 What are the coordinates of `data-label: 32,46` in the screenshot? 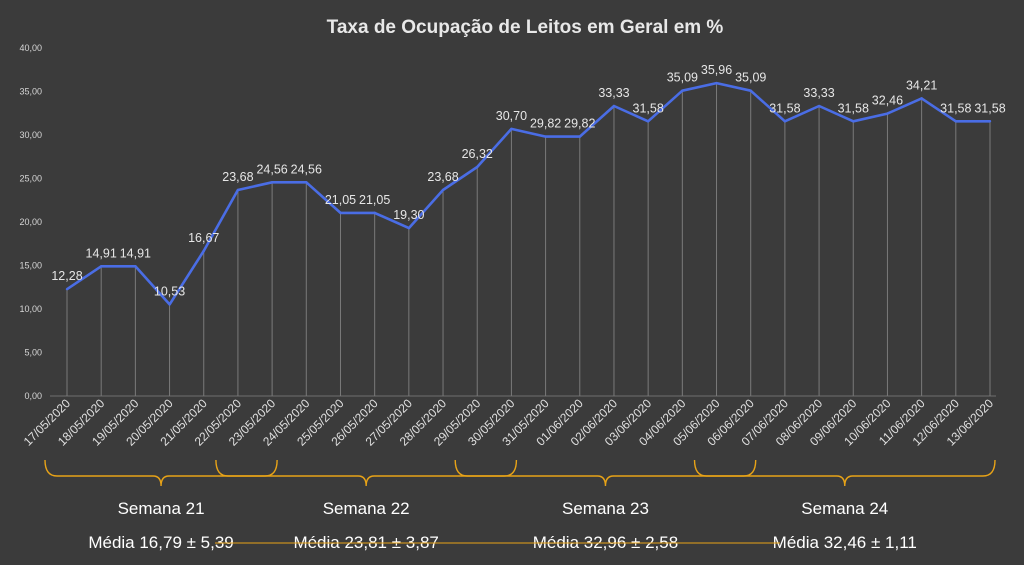 It's located at (887, 101).